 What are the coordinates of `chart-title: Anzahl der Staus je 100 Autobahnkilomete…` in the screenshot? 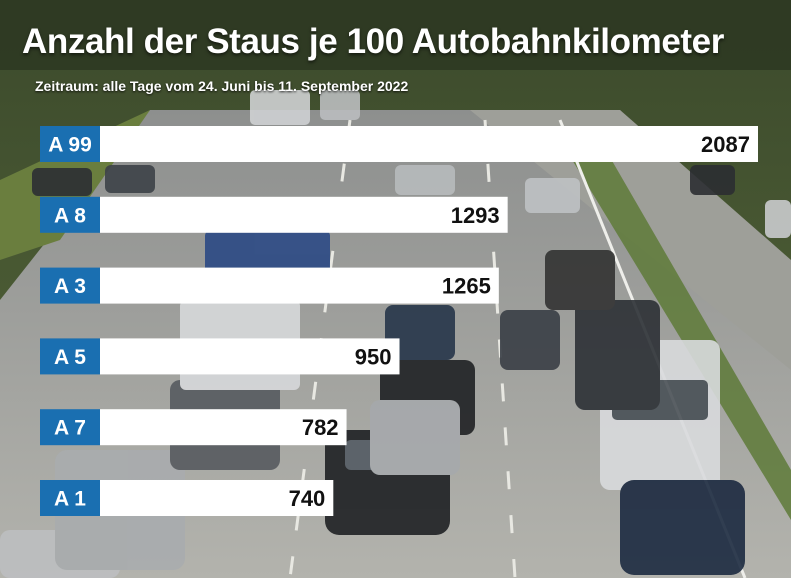 It's located at (373, 41).